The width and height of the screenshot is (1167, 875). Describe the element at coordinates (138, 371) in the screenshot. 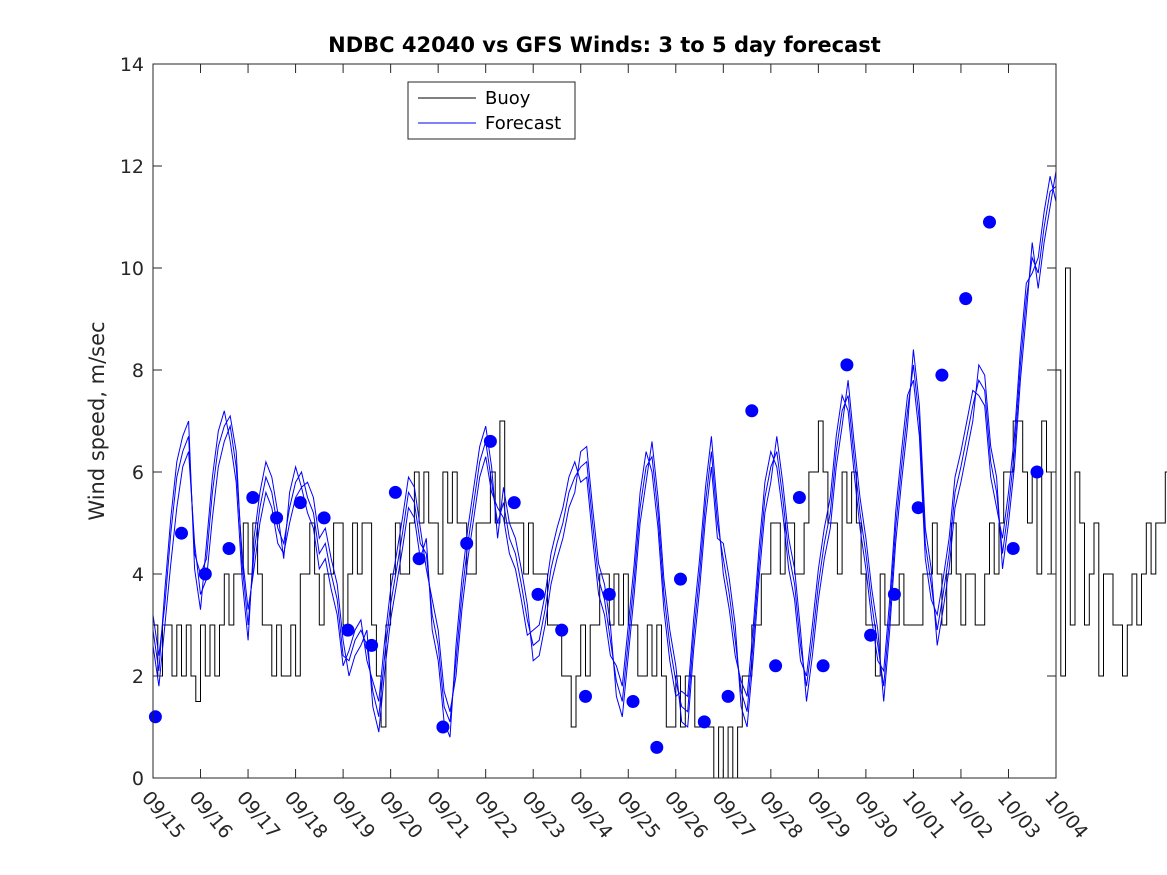

I see `y-tick-label: 8` at that location.